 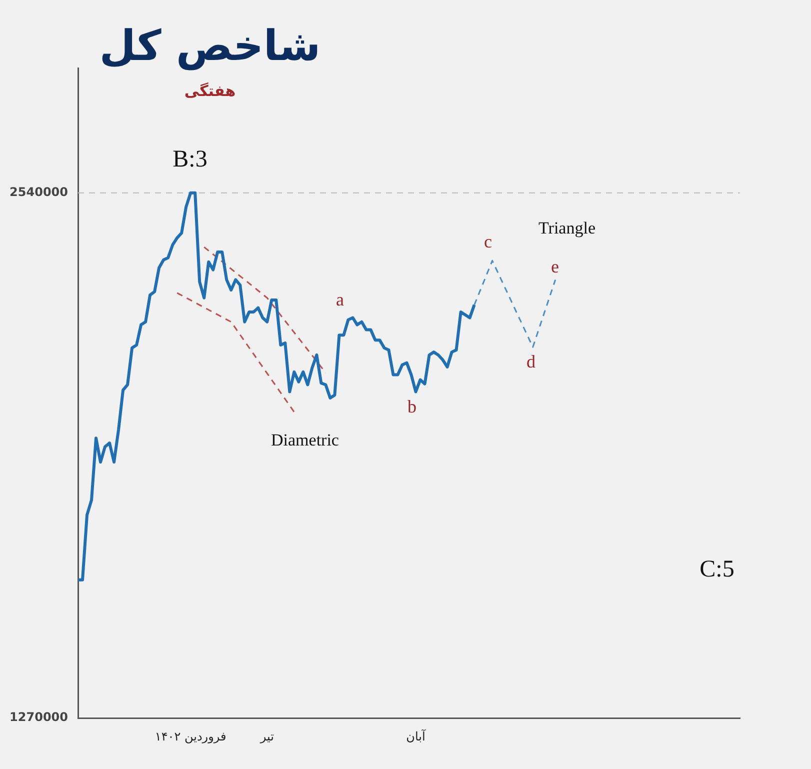 I want to click on chart-title: شاخص کل, so click(x=210, y=46).